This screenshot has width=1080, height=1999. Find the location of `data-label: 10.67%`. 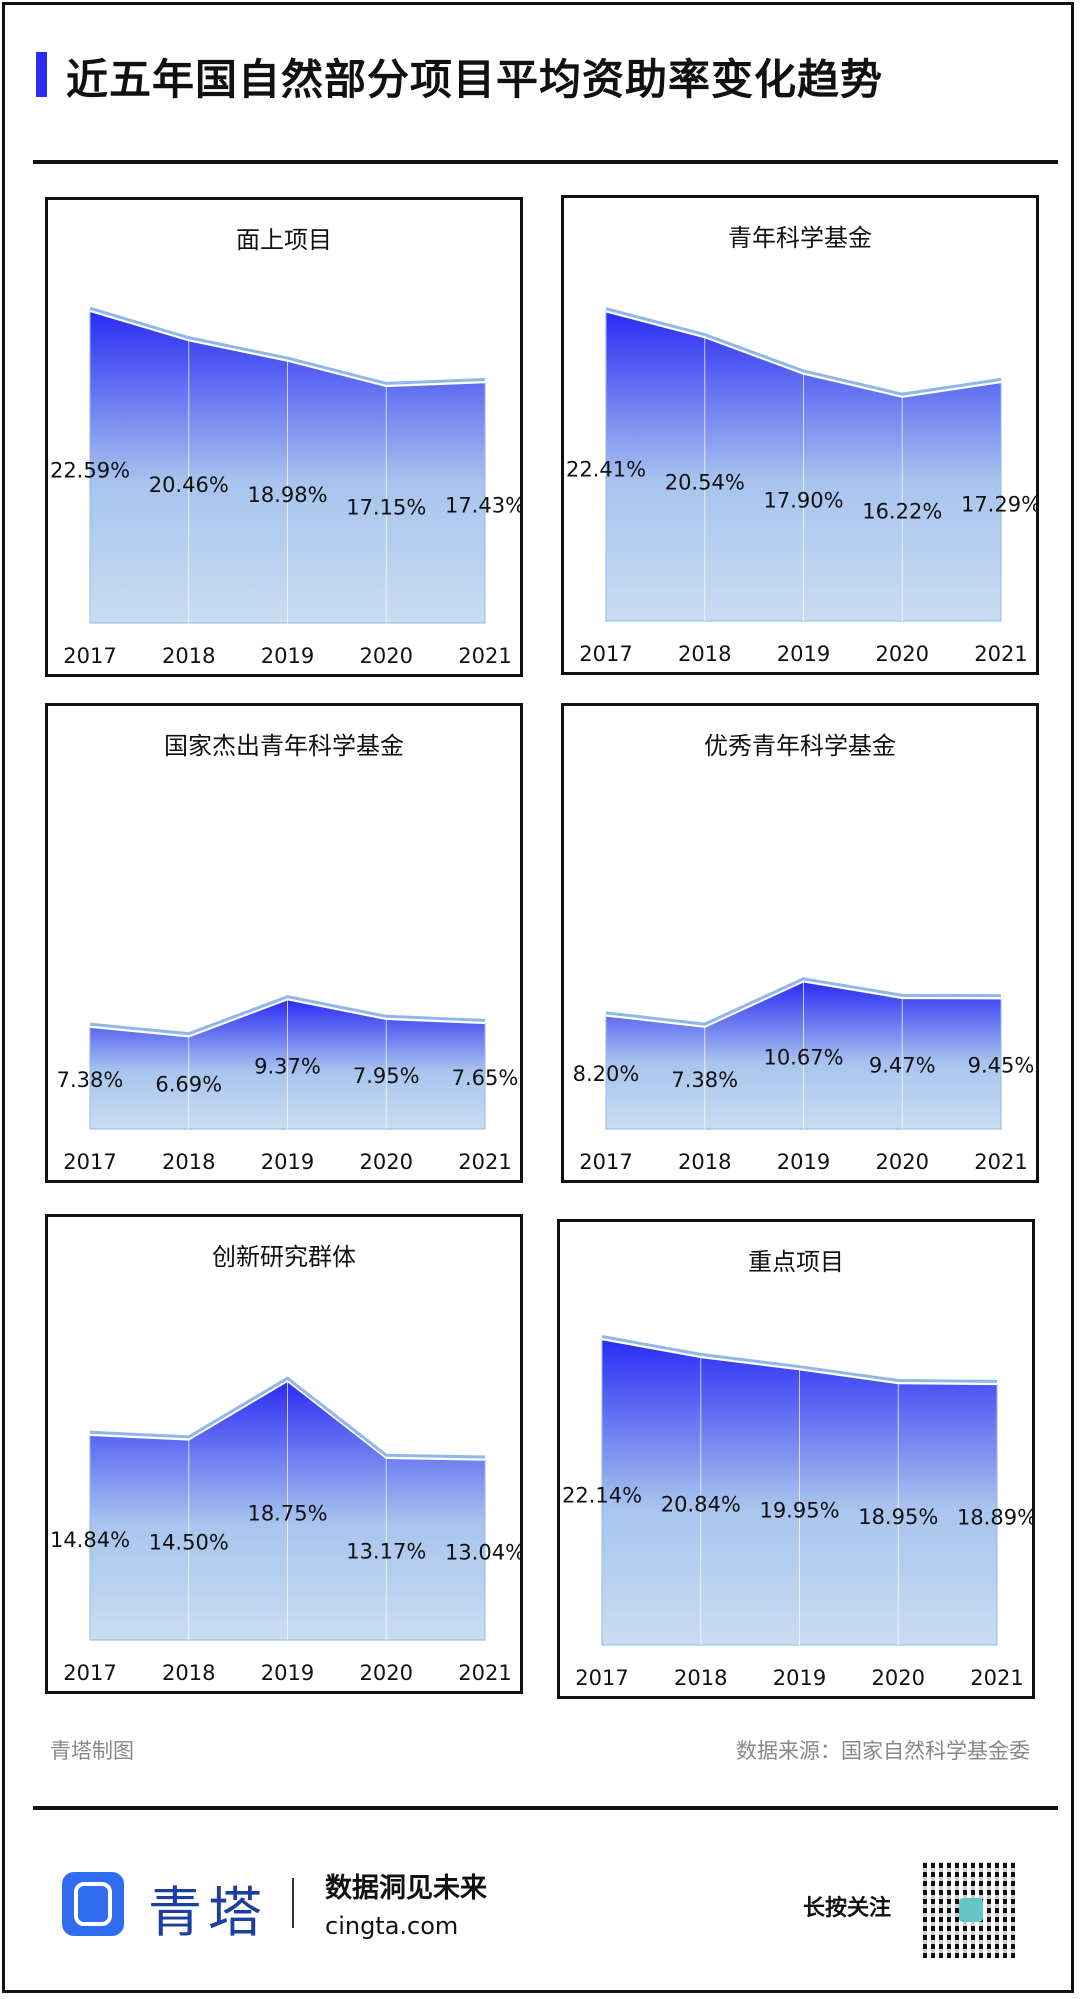

data-label: 10.67% is located at coordinates (803, 1057).